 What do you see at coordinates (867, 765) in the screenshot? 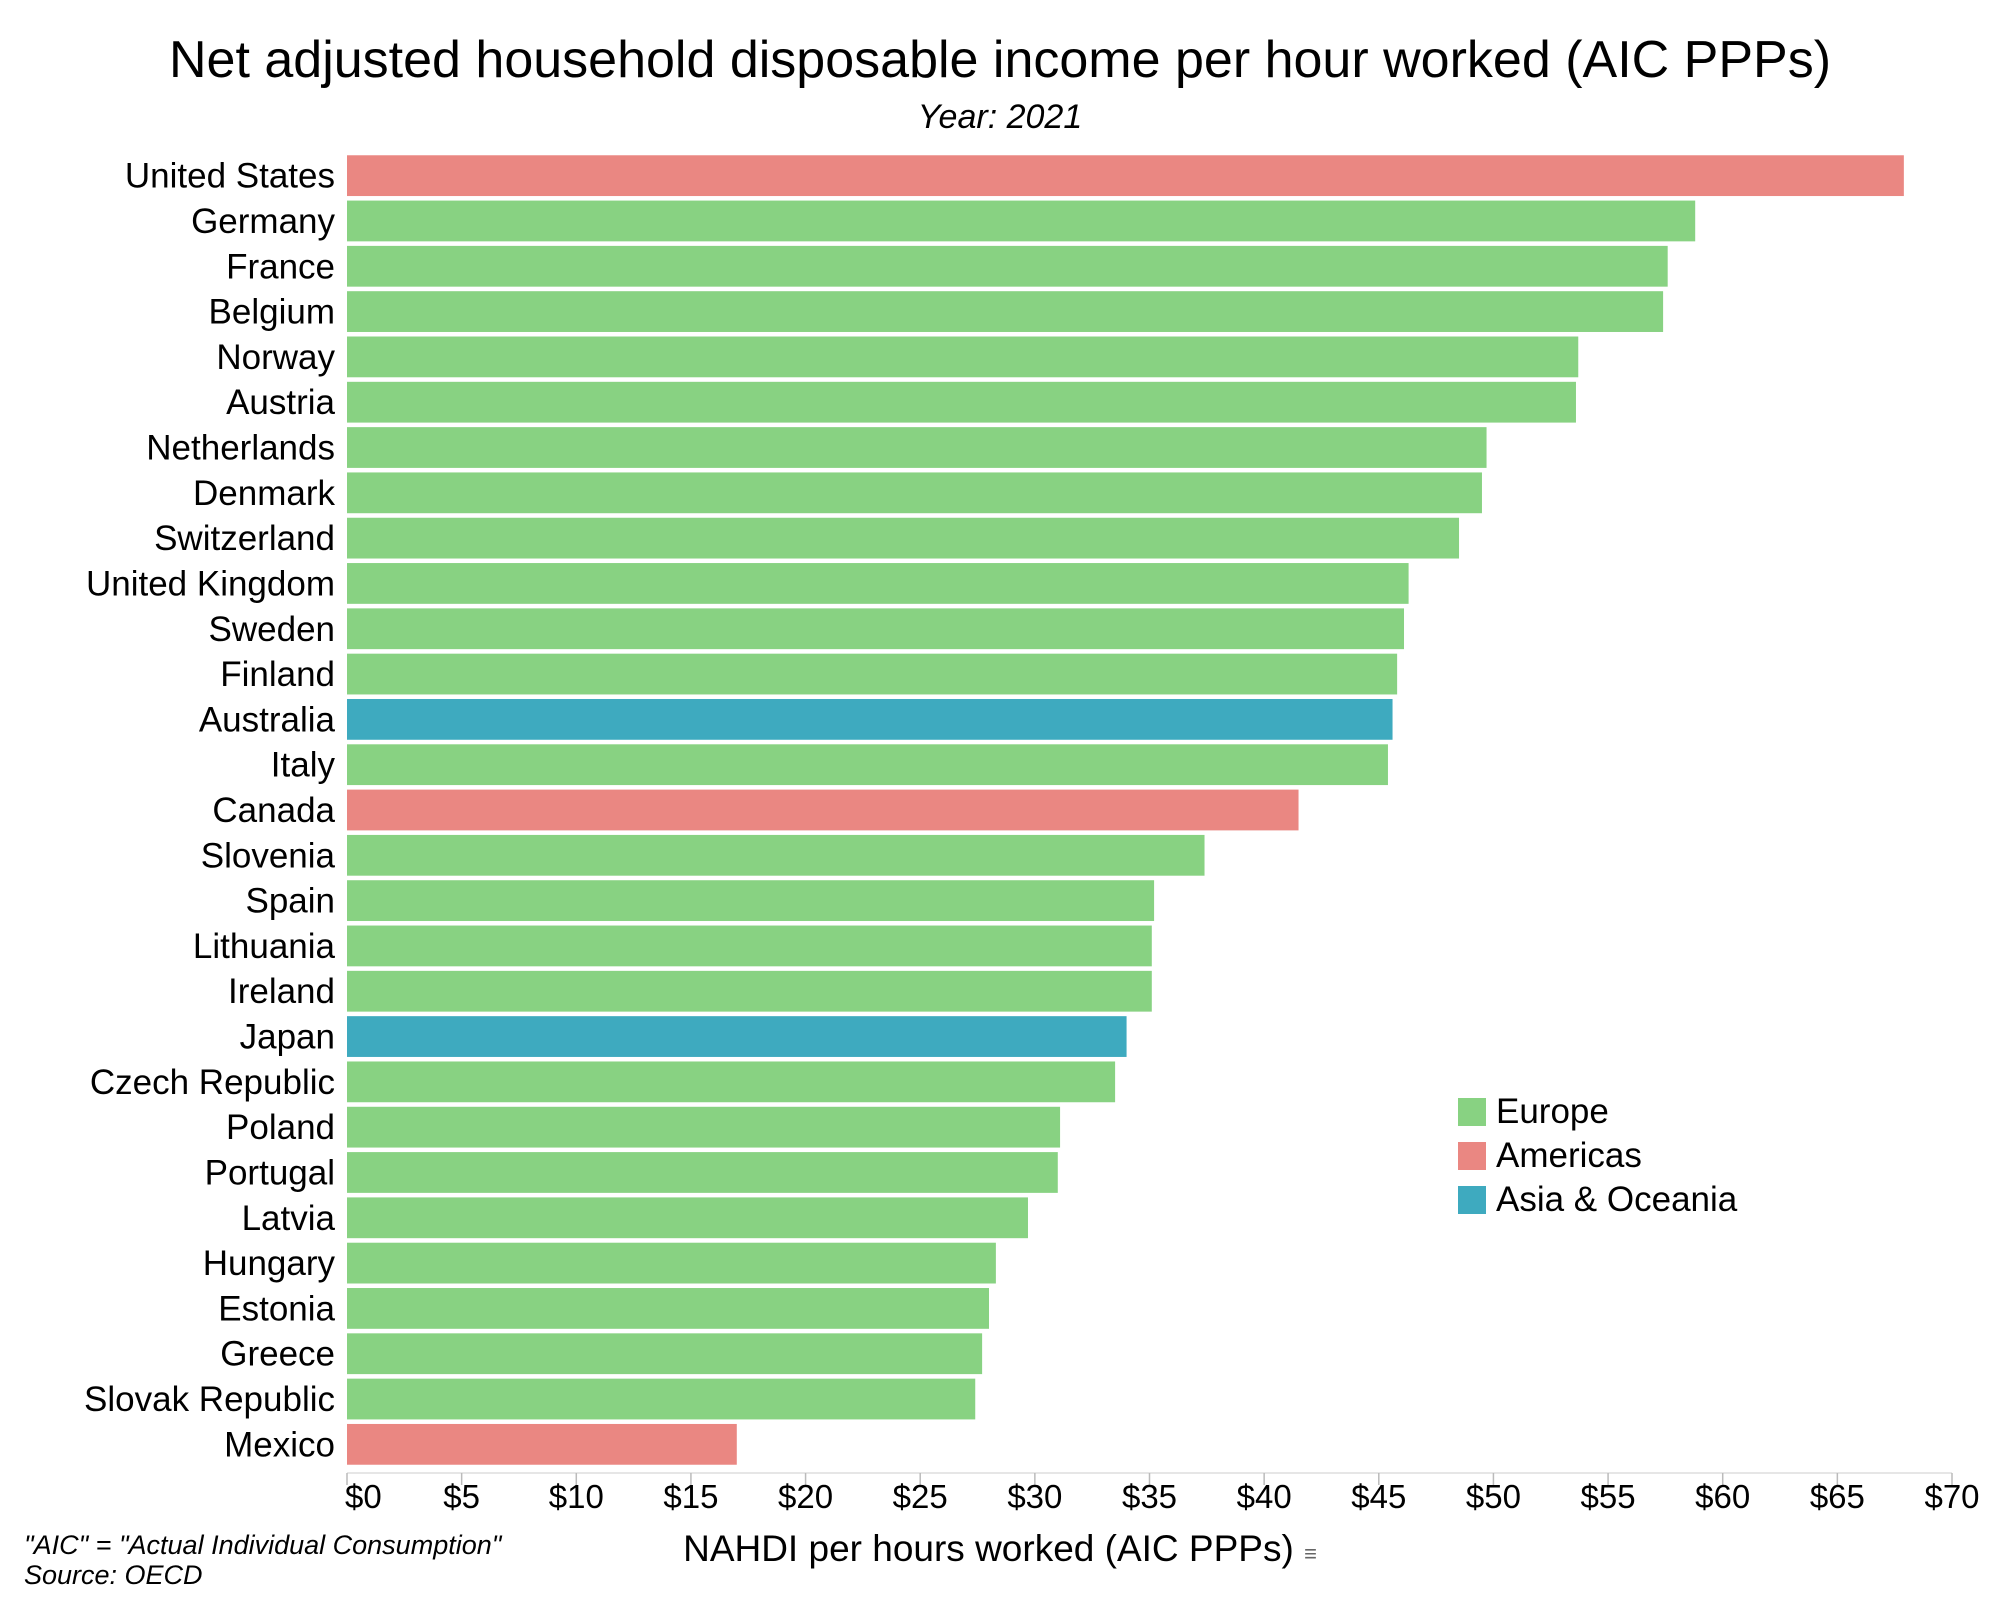
I see `bar-italy` at bounding box center [867, 765].